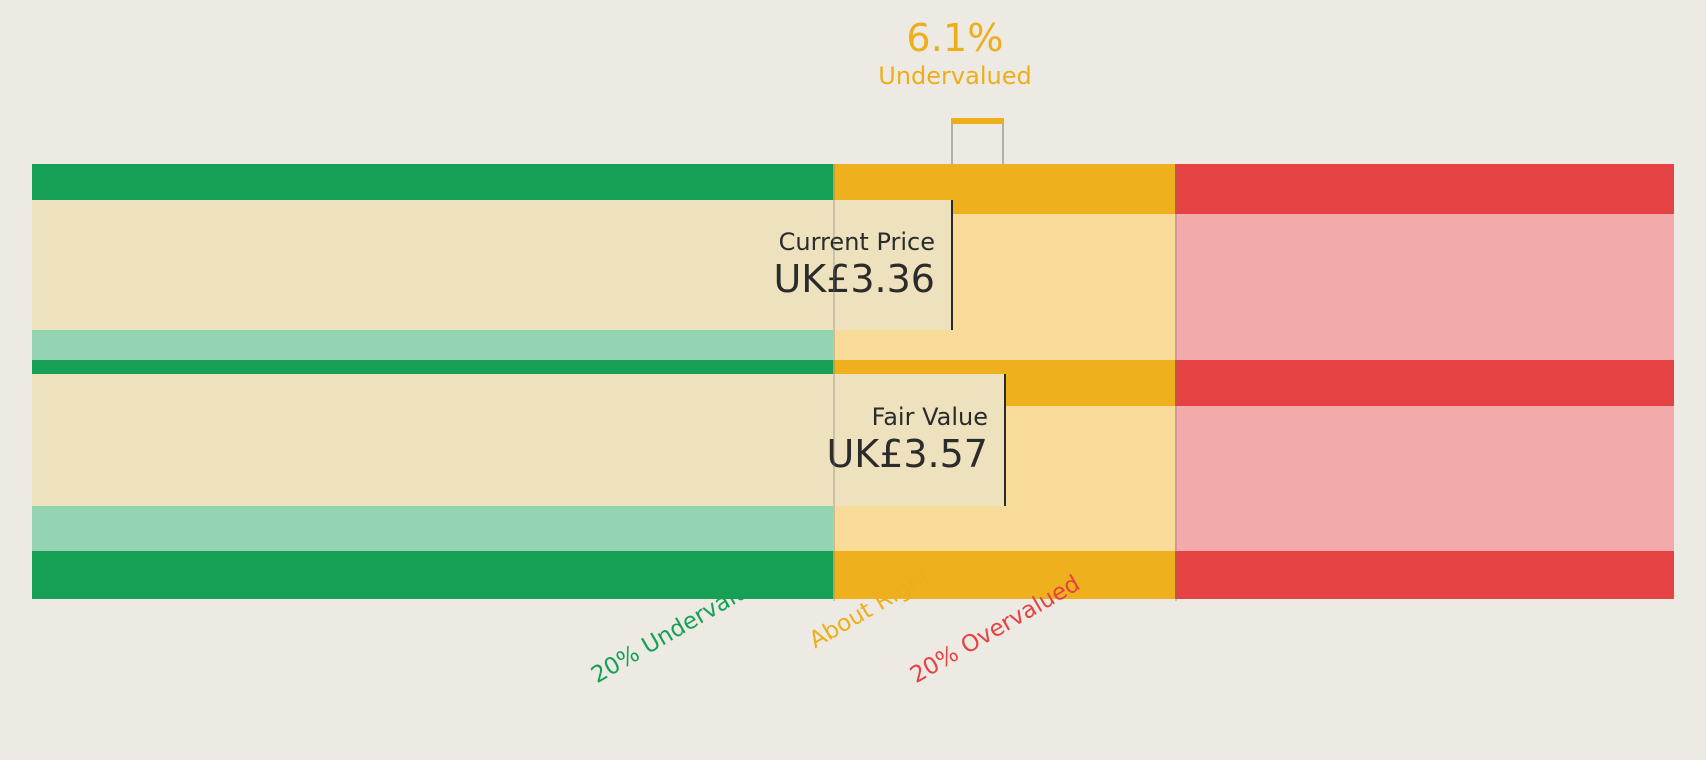  I want to click on valuation-callout-text: 6.1% Undervalued, so click(955, 53).